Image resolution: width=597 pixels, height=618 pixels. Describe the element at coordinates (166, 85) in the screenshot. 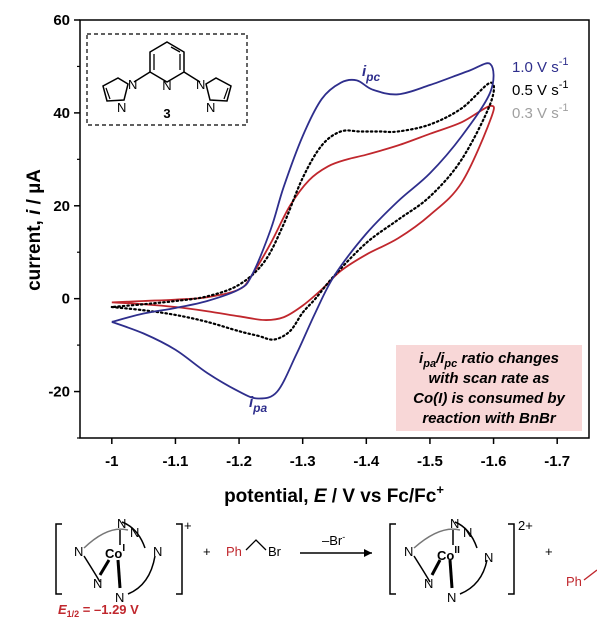

I see `pyridine-n: N` at that location.